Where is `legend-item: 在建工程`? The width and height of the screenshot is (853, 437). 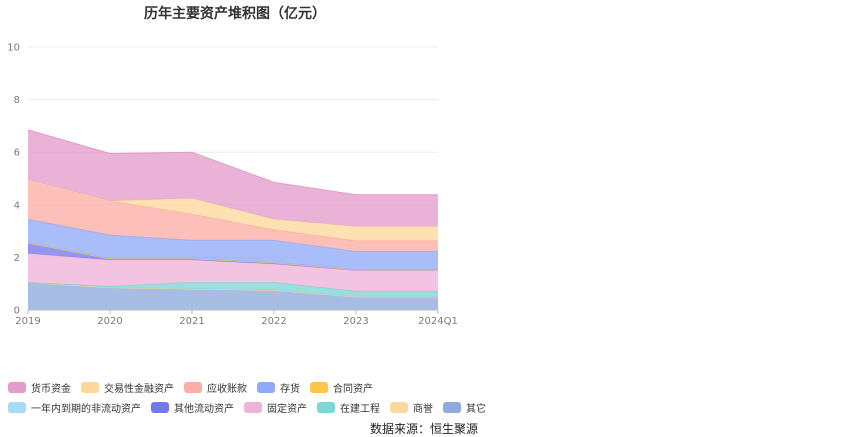 legend-item: 在建工程 is located at coordinates (348, 407).